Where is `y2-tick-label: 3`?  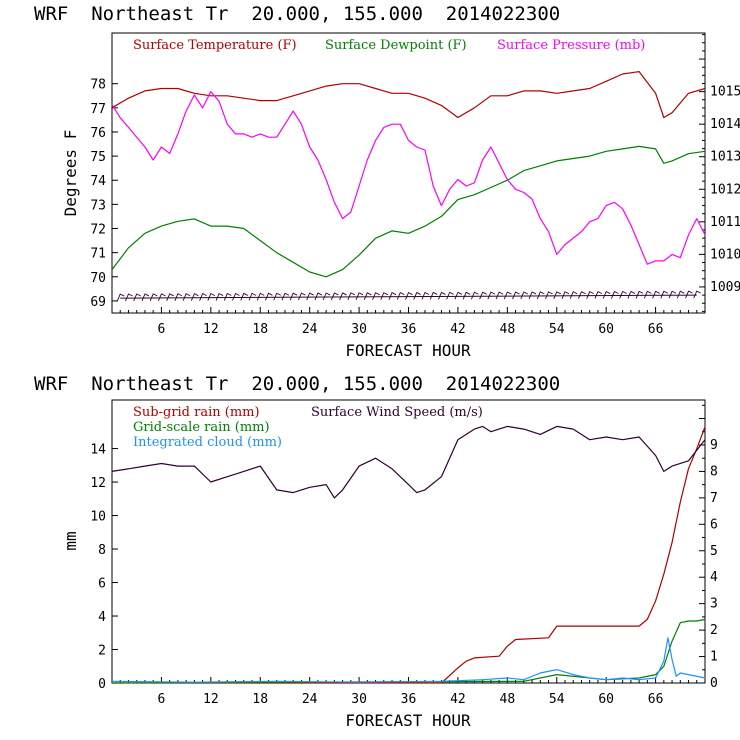
y2-tick-label: 3 is located at coordinates (714, 604).